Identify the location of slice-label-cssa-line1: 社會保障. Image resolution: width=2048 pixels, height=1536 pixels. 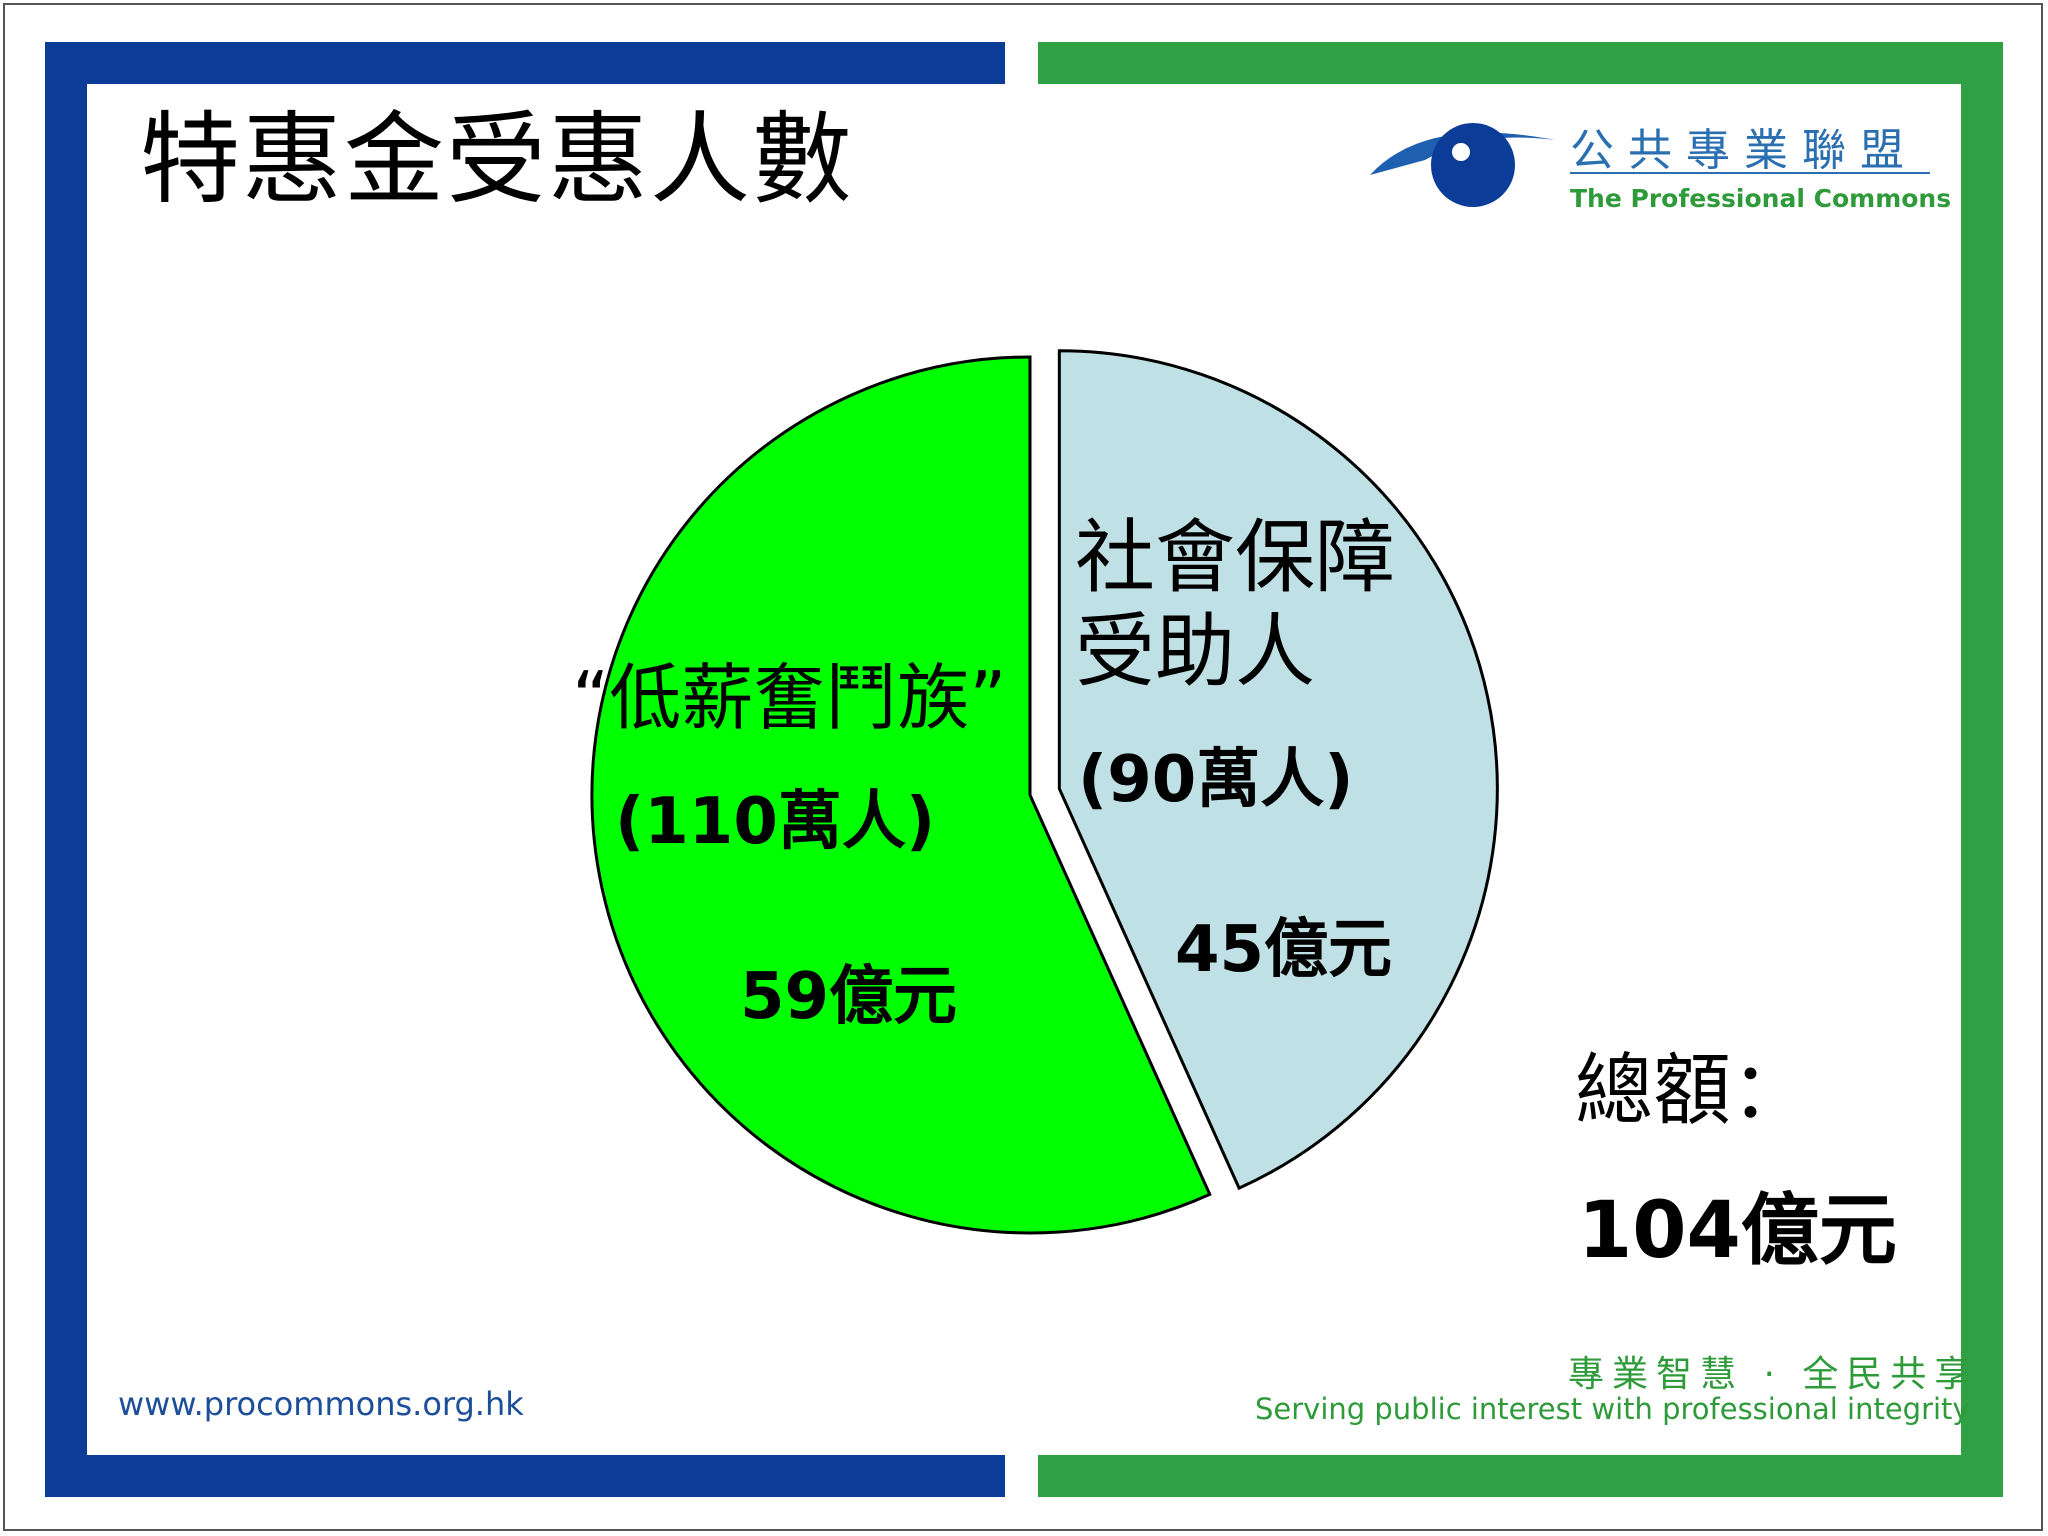
(1235, 557).